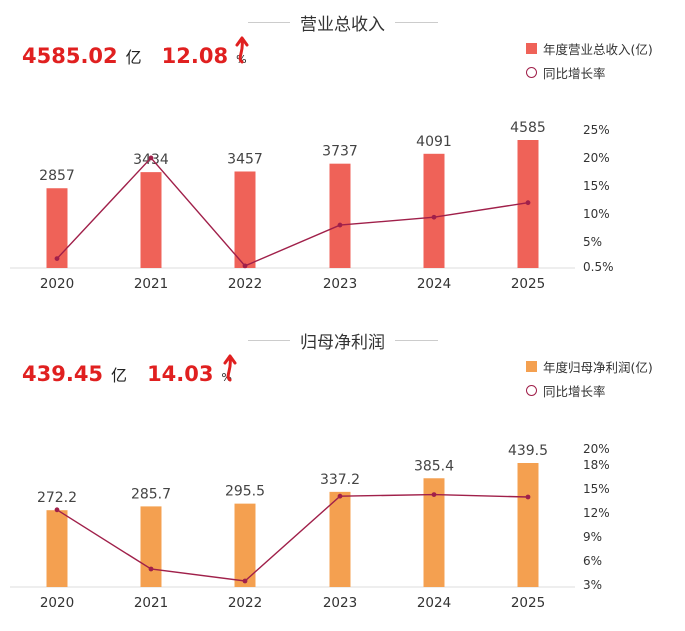  What do you see at coordinates (592, 585) in the screenshot?
I see `y-tick-label-right: 3%` at bounding box center [592, 585].